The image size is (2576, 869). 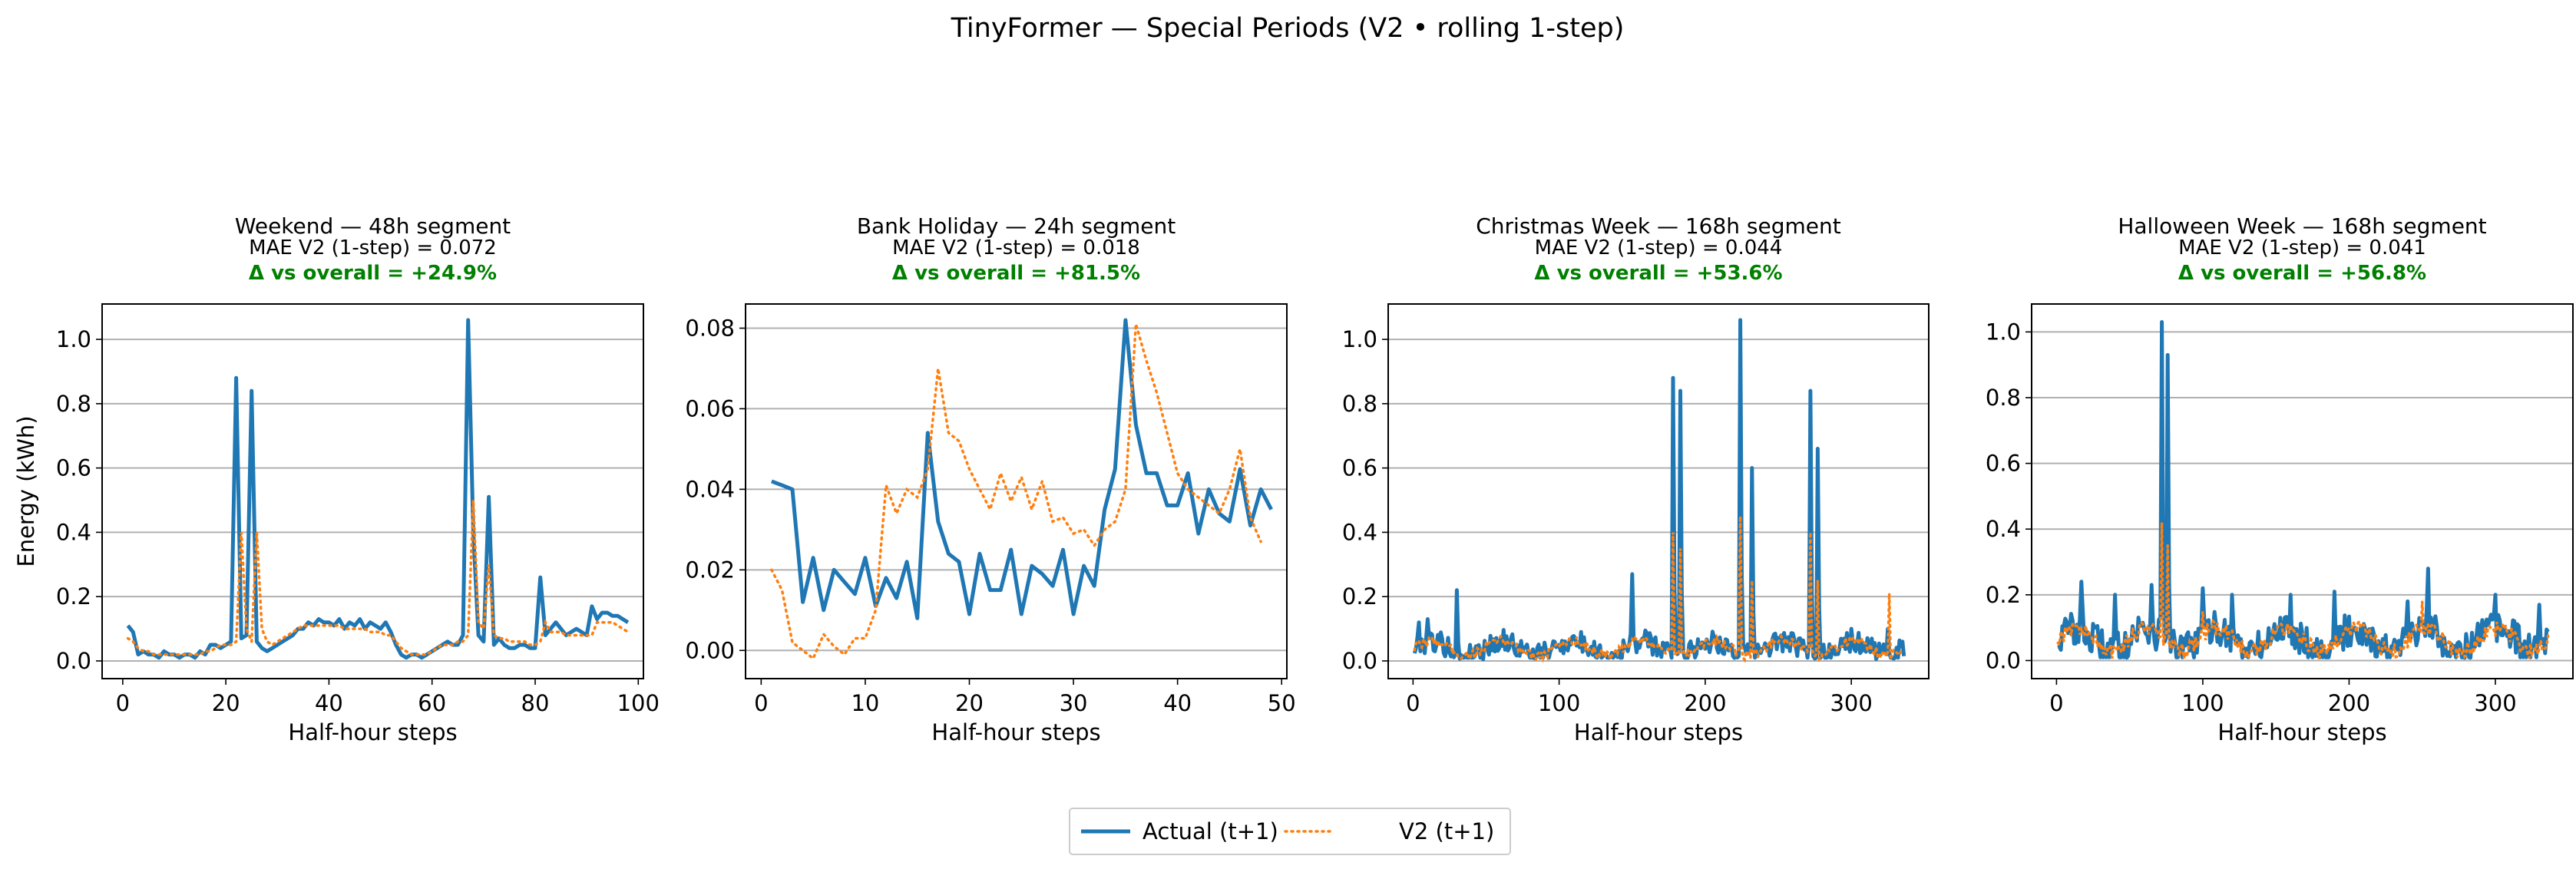 What do you see at coordinates (1016, 273) in the screenshot?
I see `panel-delta: Δ vs overall = +81.5%` at bounding box center [1016, 273].